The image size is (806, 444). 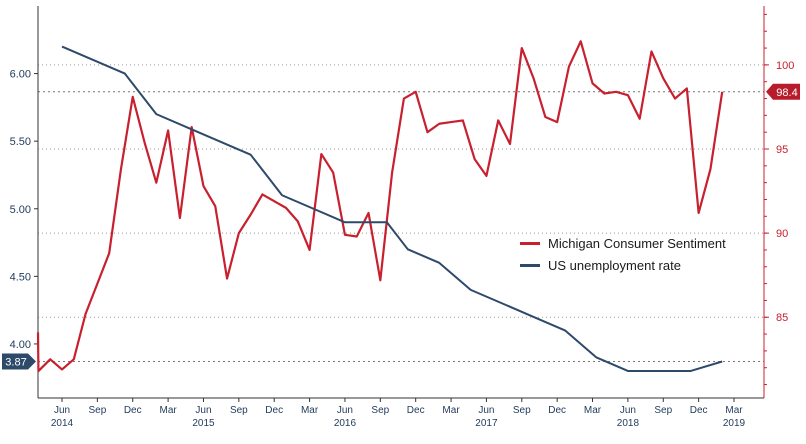 What do you see at coordinates (614, 265) in the screenshot?
I see `legend-label-unemployment: US unemployment rate` at bounding box center [614, 265].